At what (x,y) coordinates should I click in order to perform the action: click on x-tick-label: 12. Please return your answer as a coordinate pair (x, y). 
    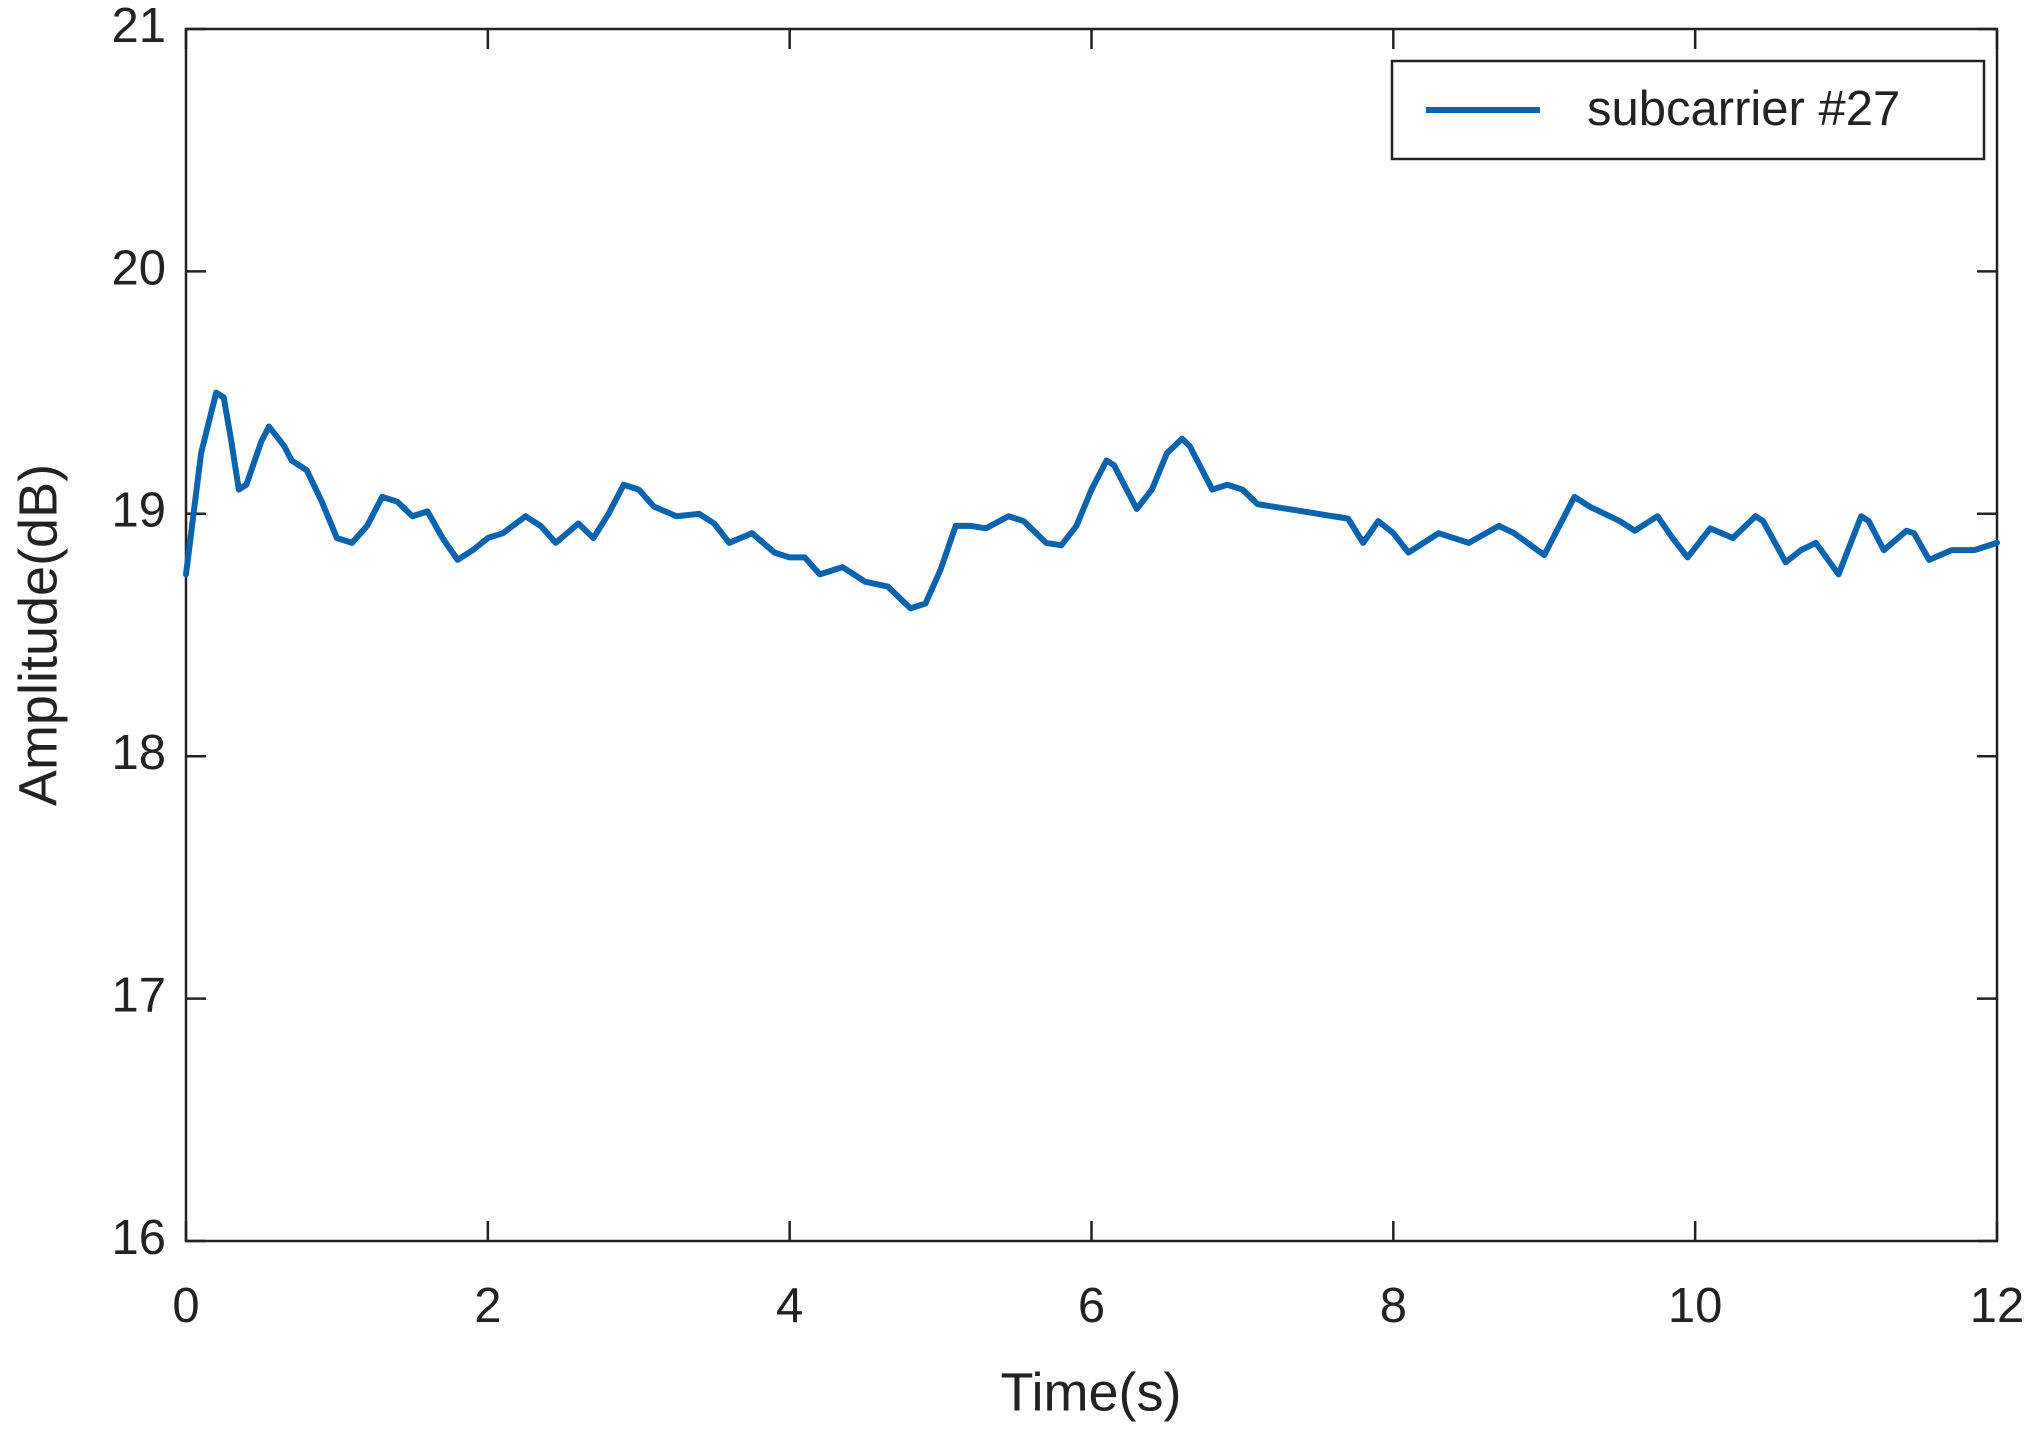
    Looking at the image, I should click on (1997, 1306).